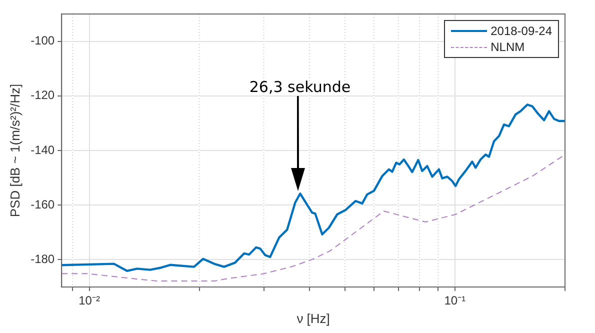 The height and width of the screenshot is (333, 595). I want to click on x-tick-label: 10⁻², so click(89, 301).